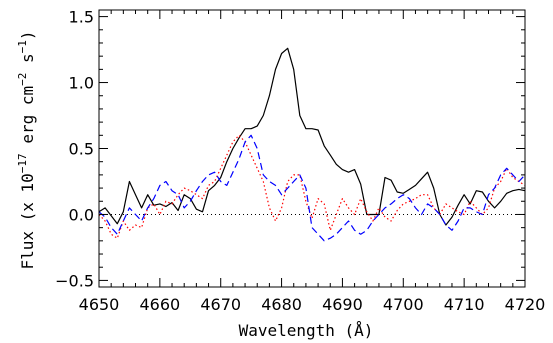 The width and height of the screenshot is (553, 343). I want to click on y-tick-label: 0.5, so click(81, 149).